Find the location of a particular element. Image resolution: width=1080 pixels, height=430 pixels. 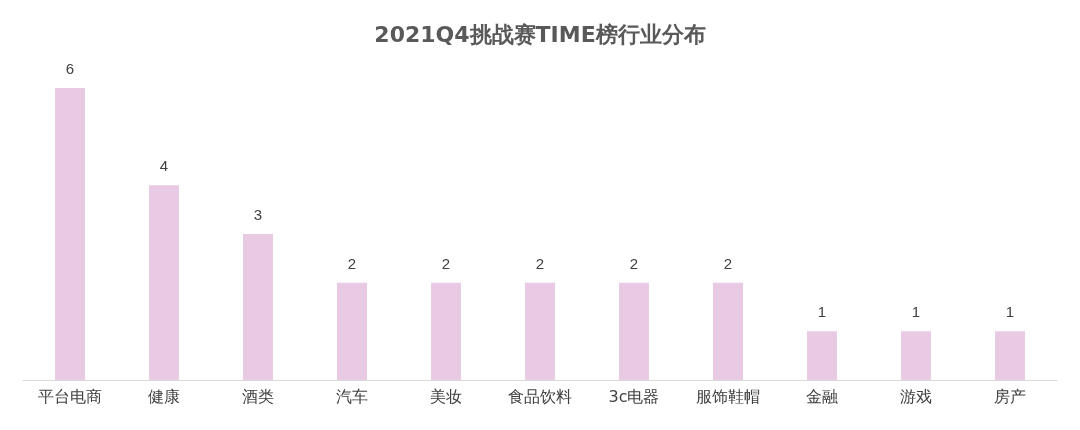

chart-title: 2021Q4挑战赛TIME榜行业分布 is located at coordinates (540, 34).